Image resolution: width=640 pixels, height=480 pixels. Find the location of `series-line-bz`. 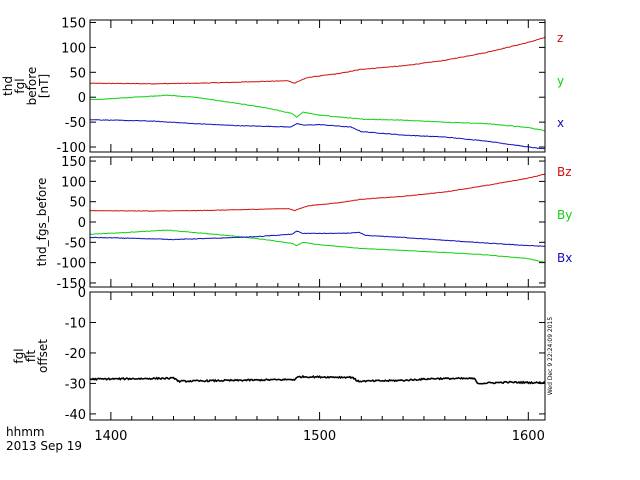

series-line-bz is located at coordinates (318, 192).